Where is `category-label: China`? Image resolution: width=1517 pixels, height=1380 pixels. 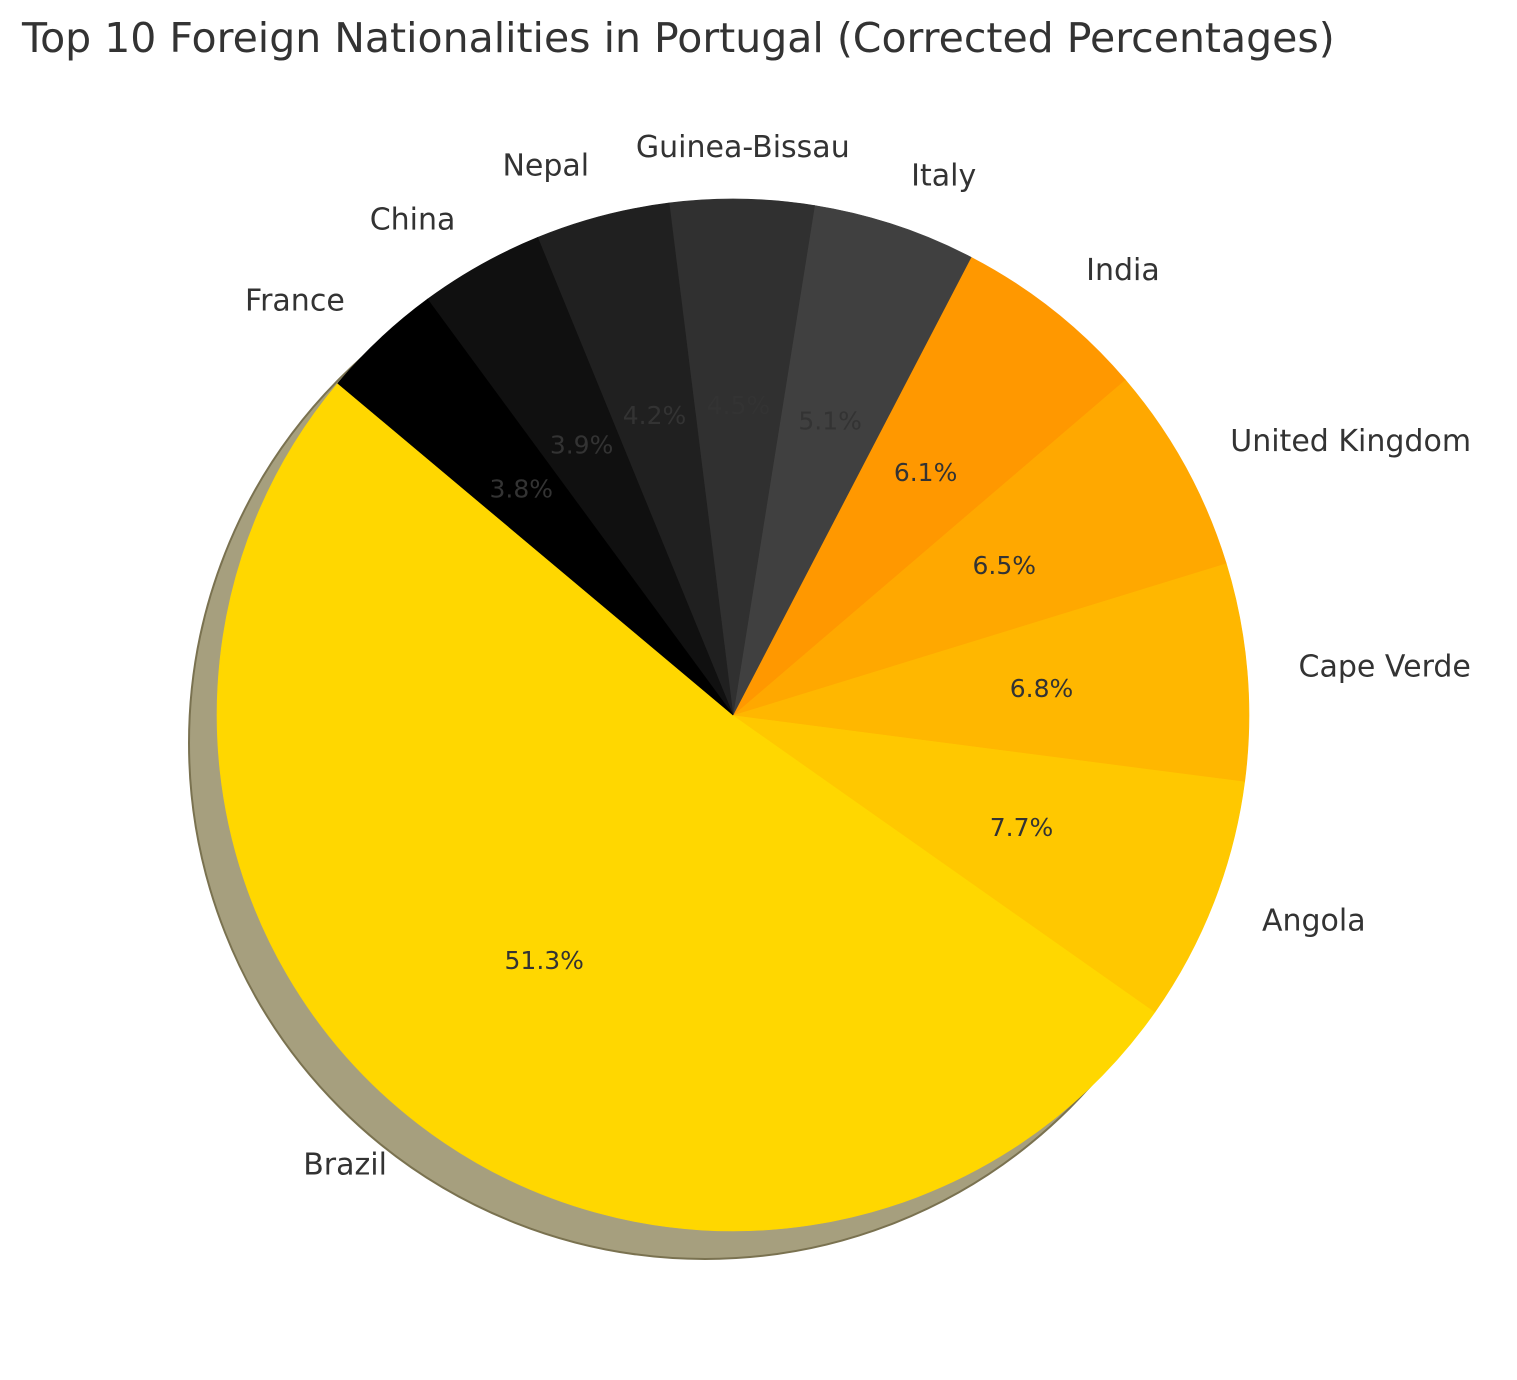 category-label: China is located at coordinates (413, 219).